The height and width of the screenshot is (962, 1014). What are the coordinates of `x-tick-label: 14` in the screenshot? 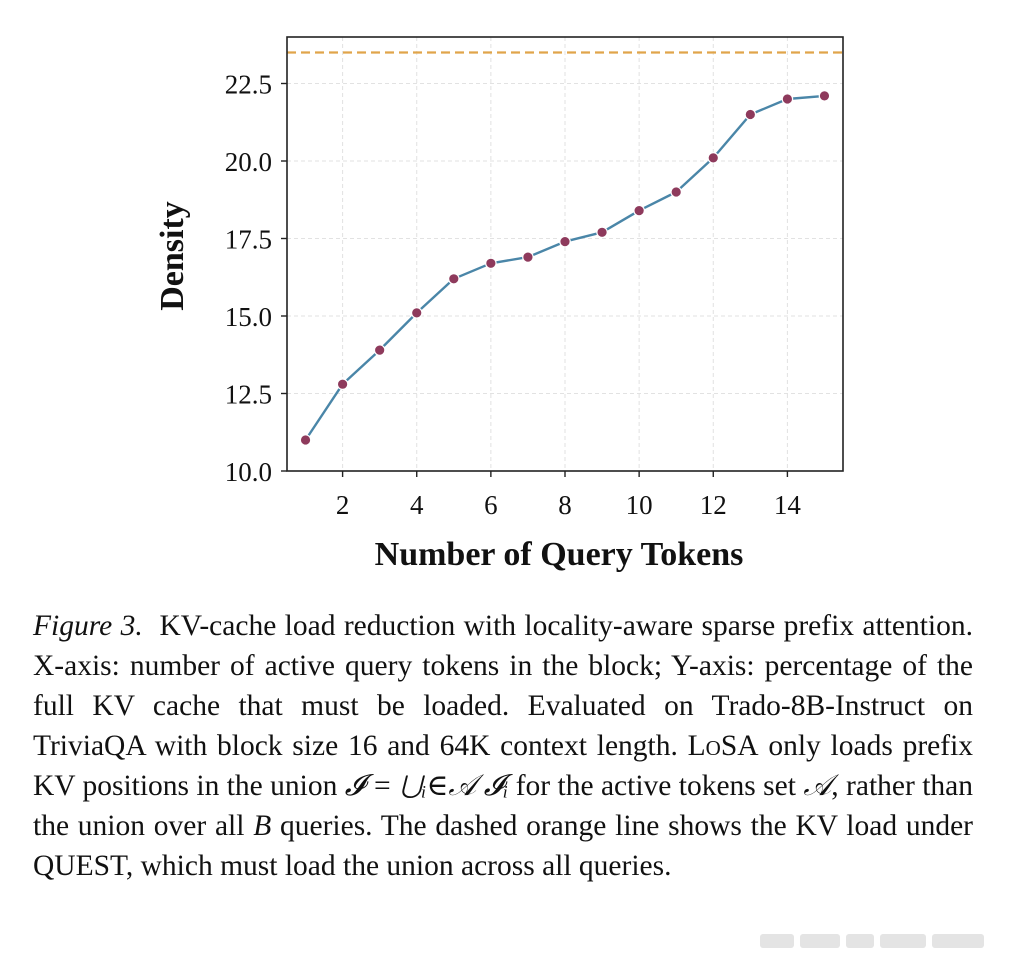 It's located at (788, 505).